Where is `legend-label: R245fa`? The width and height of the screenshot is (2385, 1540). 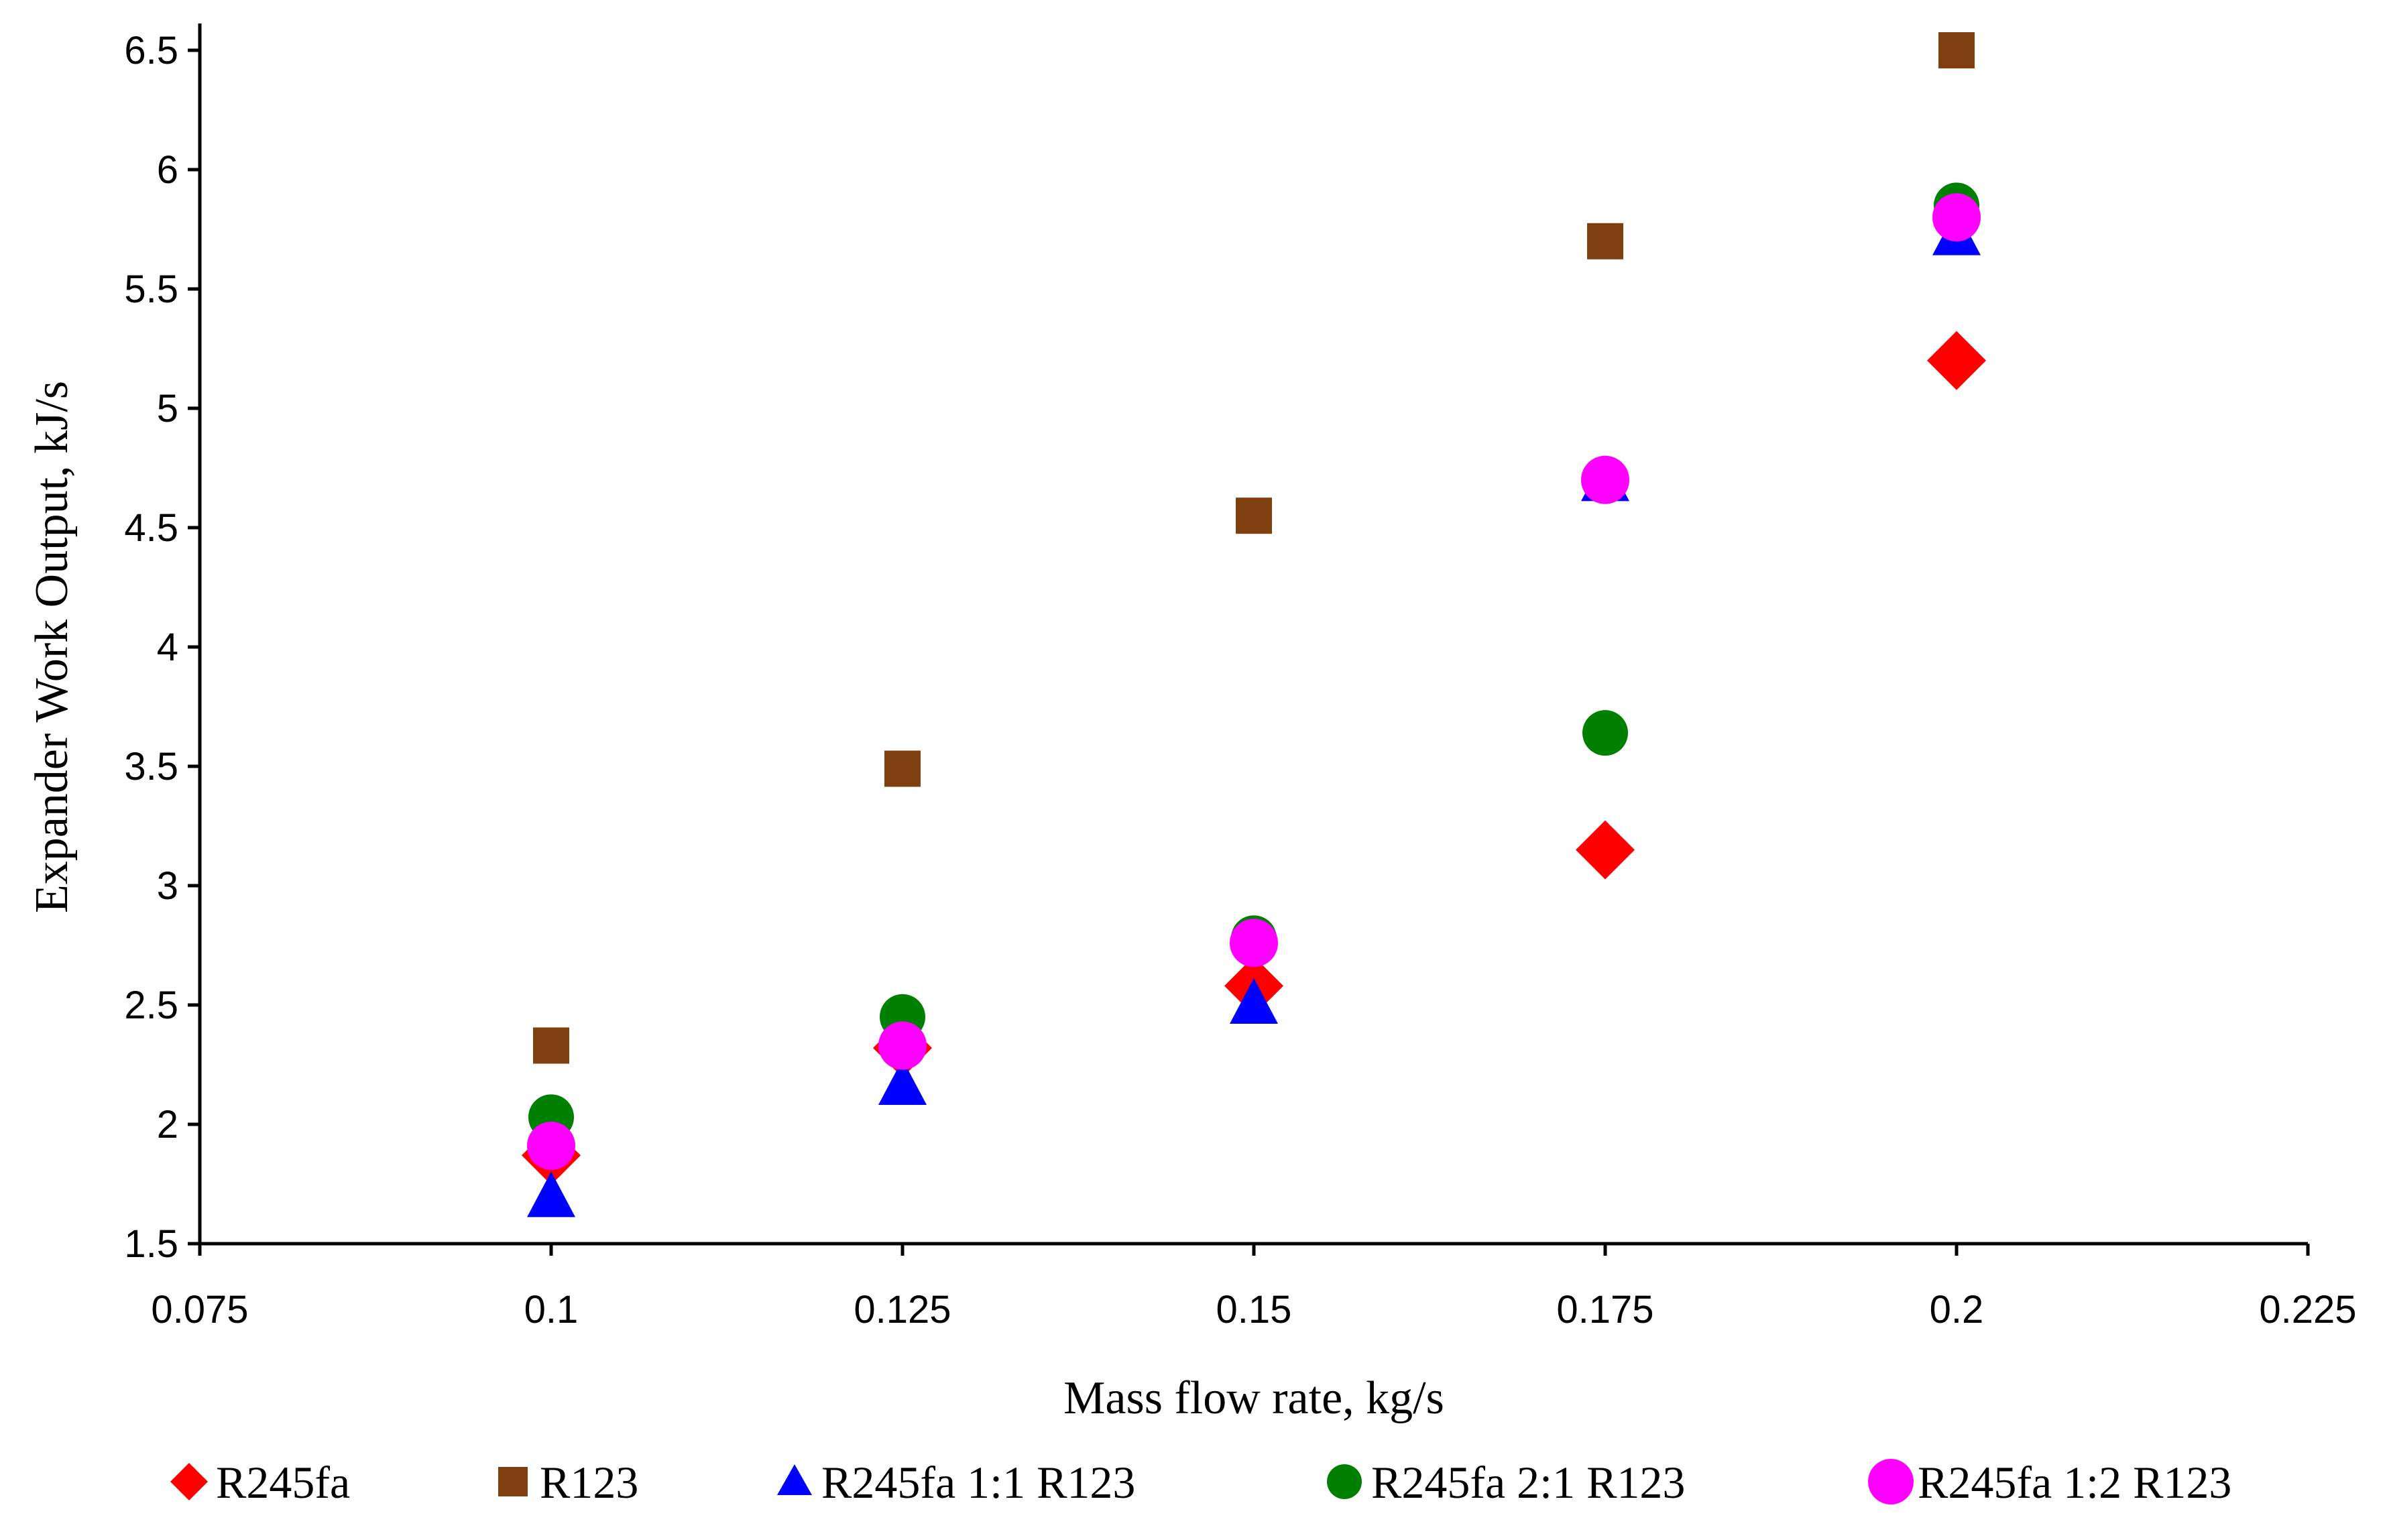 legend-label: R245fa is located at coordinates (283, 1482).